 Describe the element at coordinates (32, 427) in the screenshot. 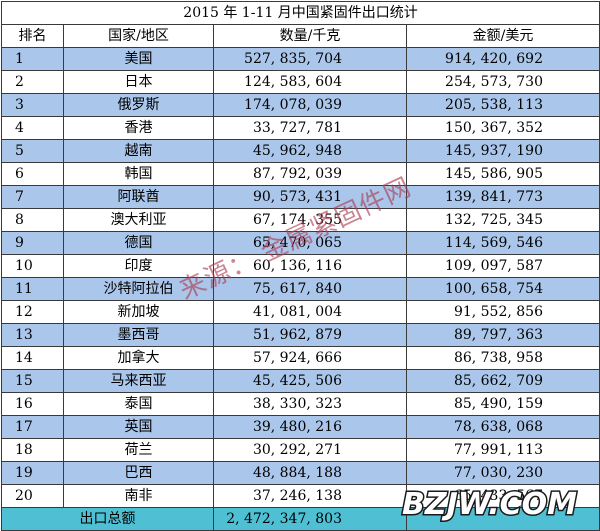

I see `rank-cell: 17` at that location.